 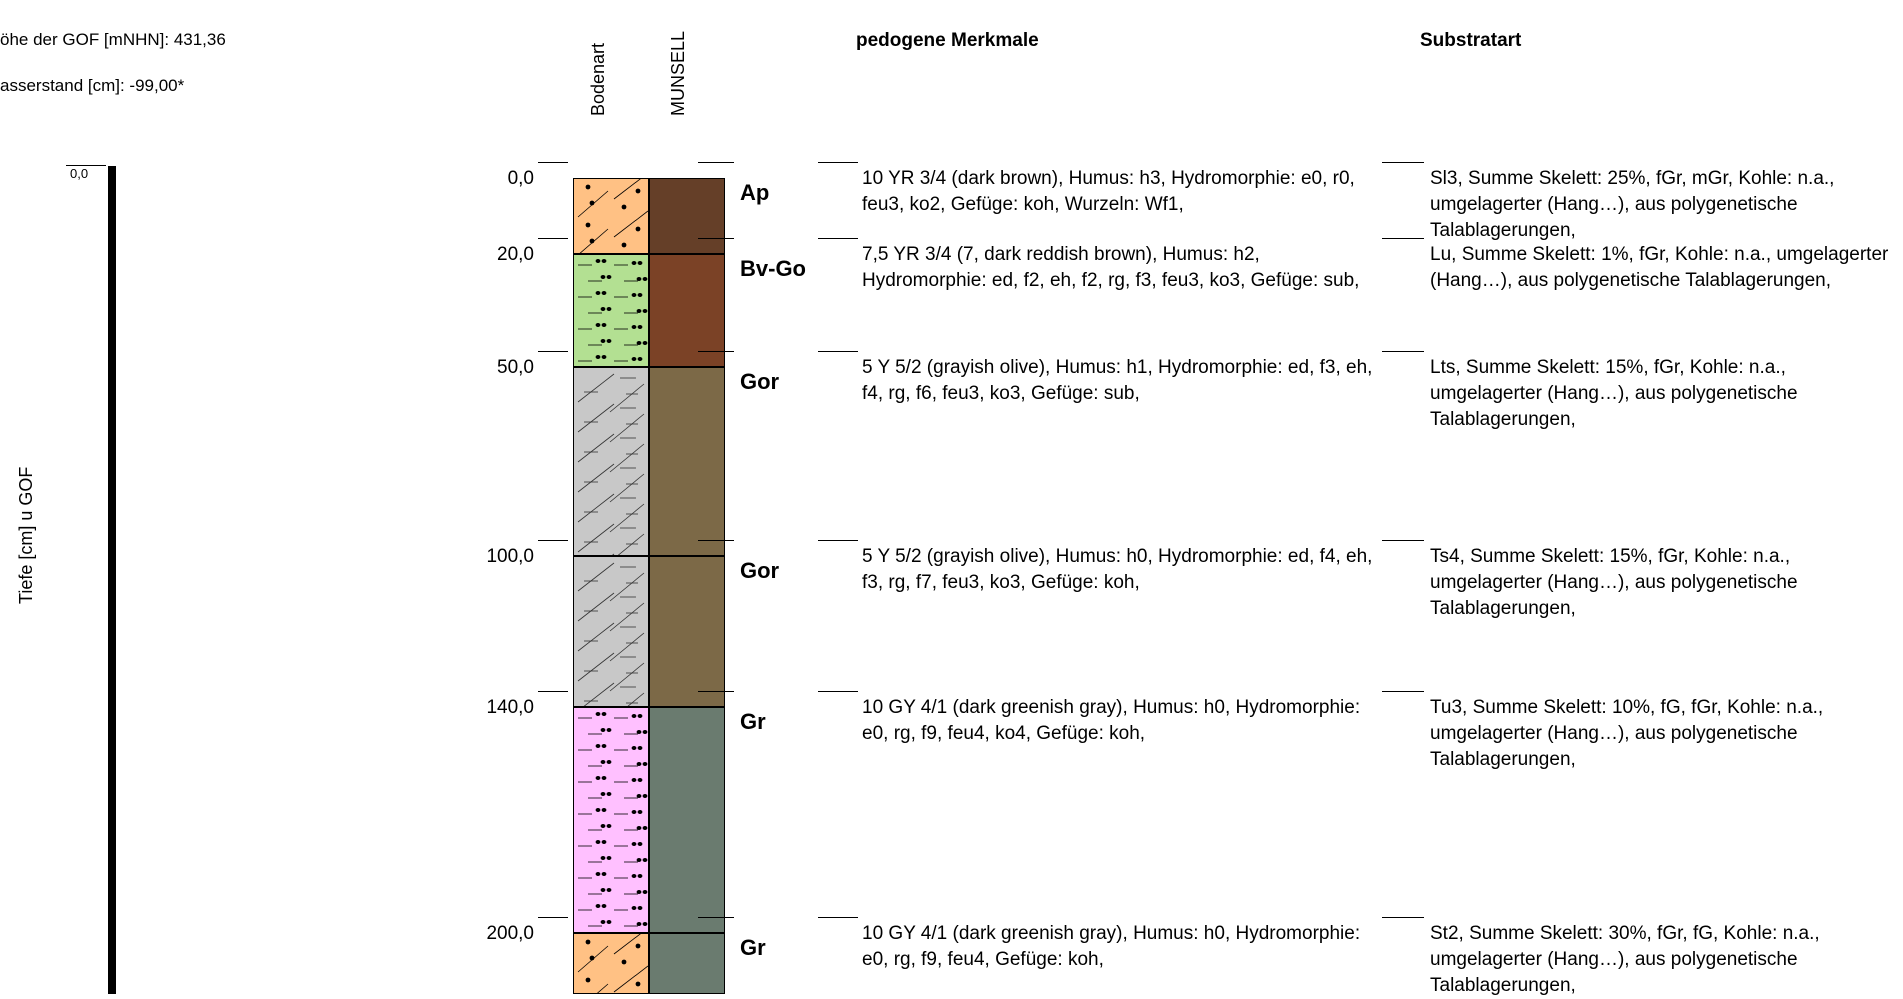 What do you see at coordinates (504, 934) in the screenshot?
I see `layer-depth-label: 200,0` at bounding box center [504, 934].